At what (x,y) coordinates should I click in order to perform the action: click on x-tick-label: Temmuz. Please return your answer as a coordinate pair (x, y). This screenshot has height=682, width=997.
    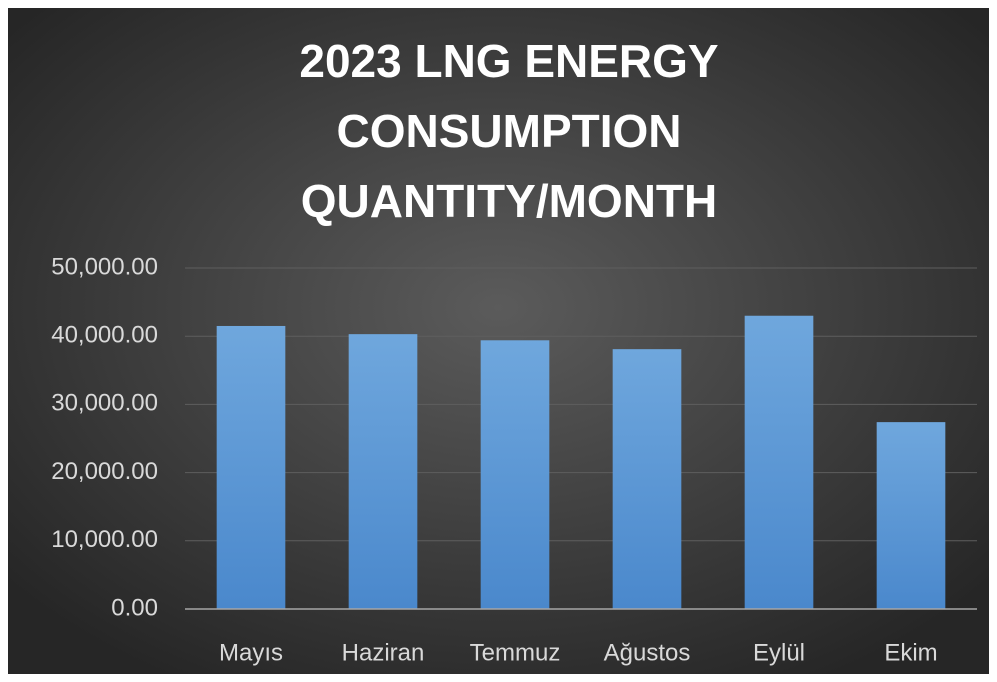
    Looking at the image, I should click on (515, 652).